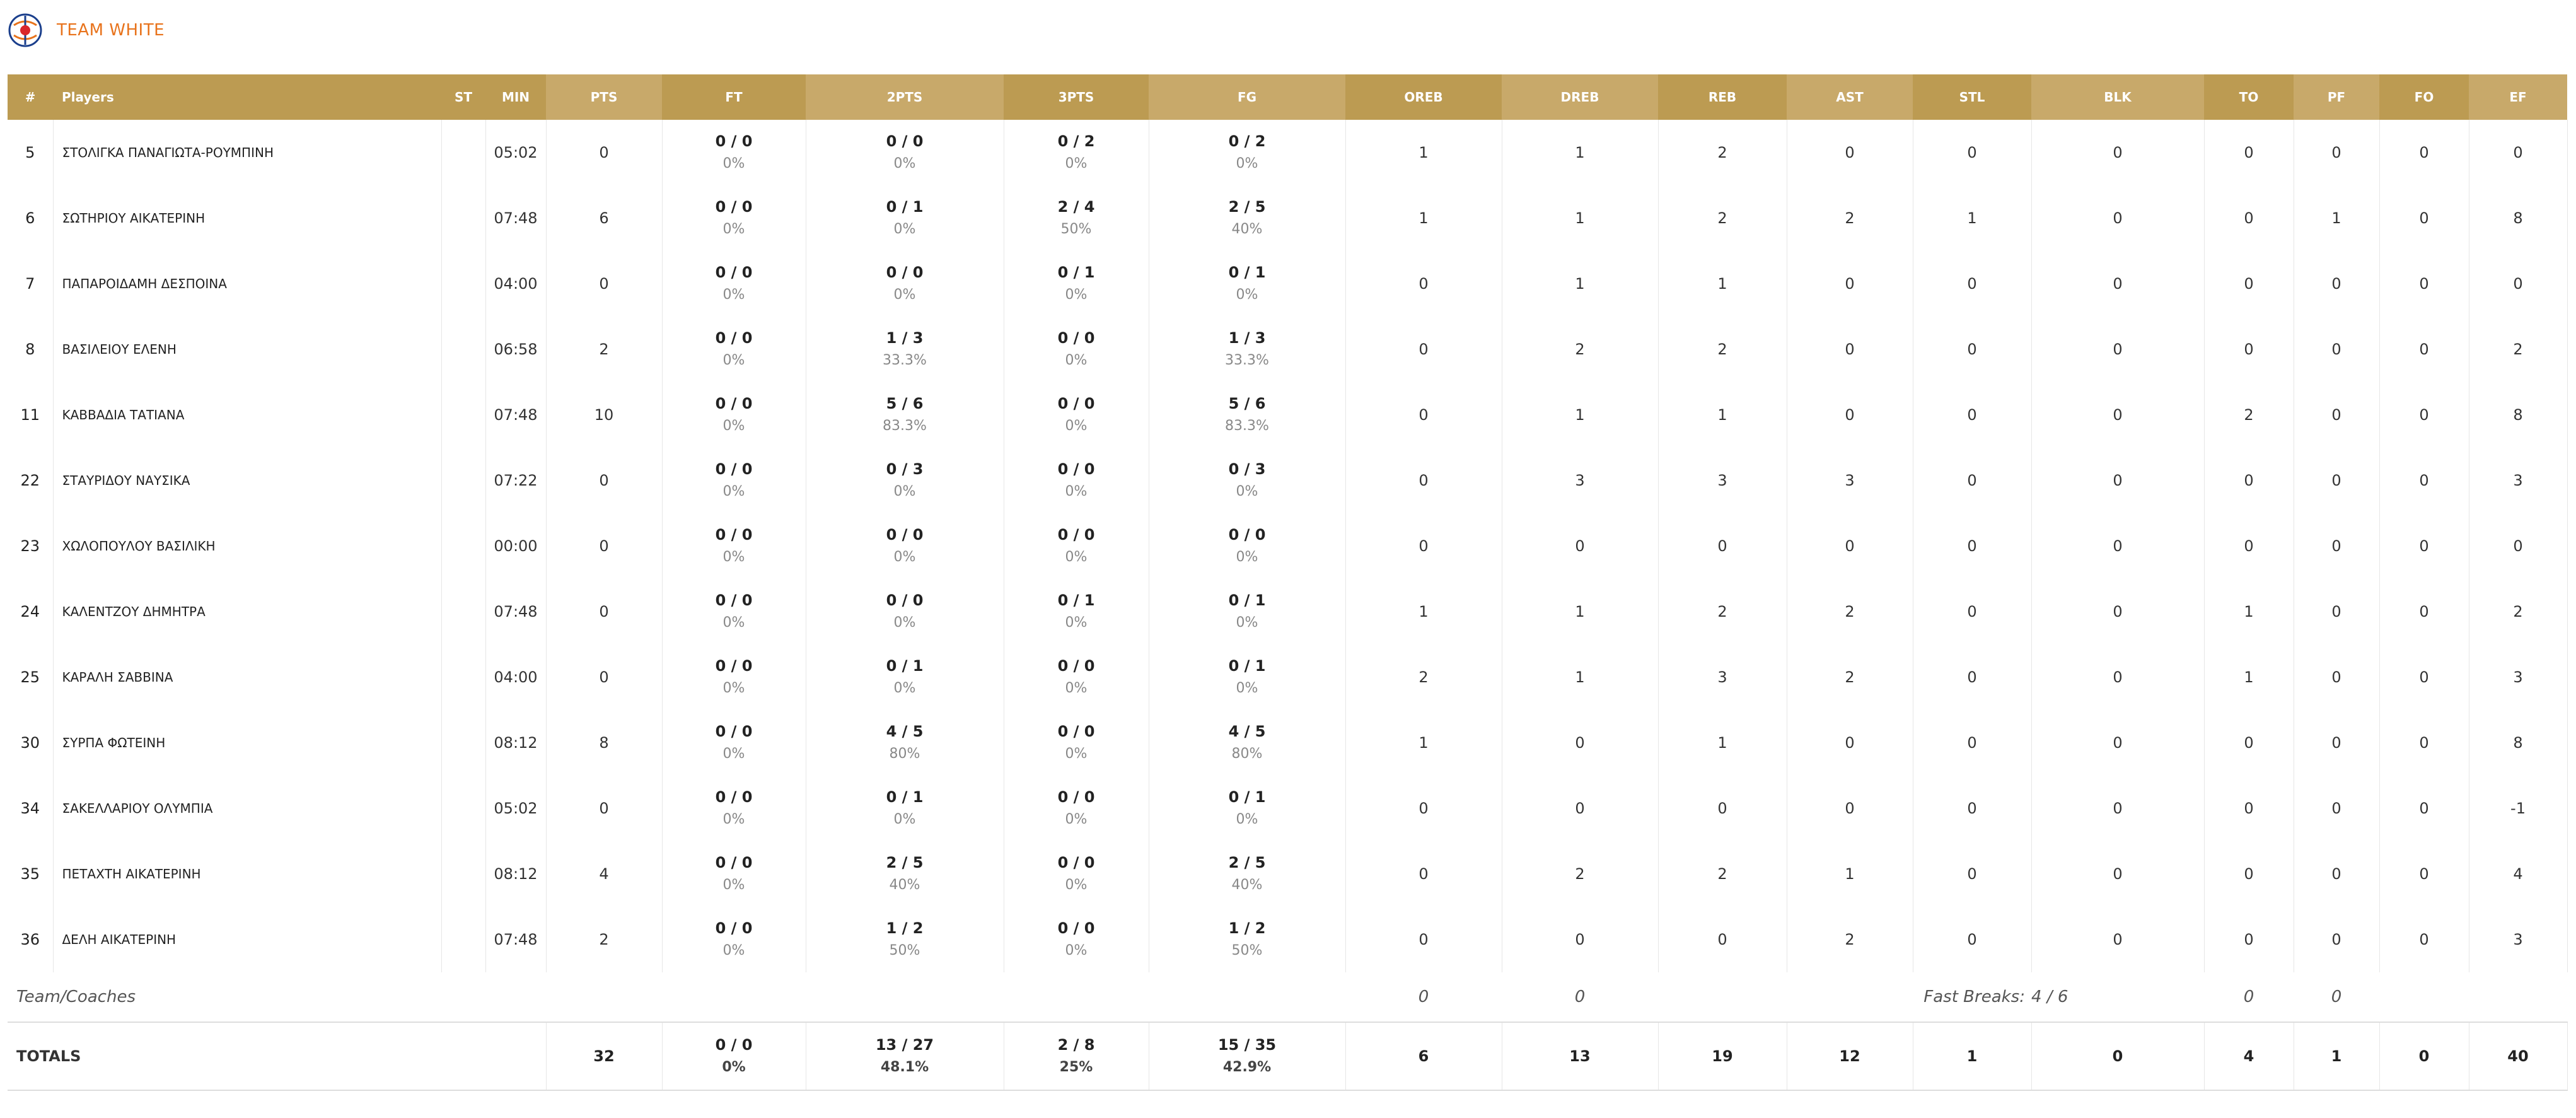  Describe the element at coordinates (248, 677) in the screenshot. I see `player-name: ΚΑΡΑΛΗ ΣΑΒΒΙΝΑ` at that location.